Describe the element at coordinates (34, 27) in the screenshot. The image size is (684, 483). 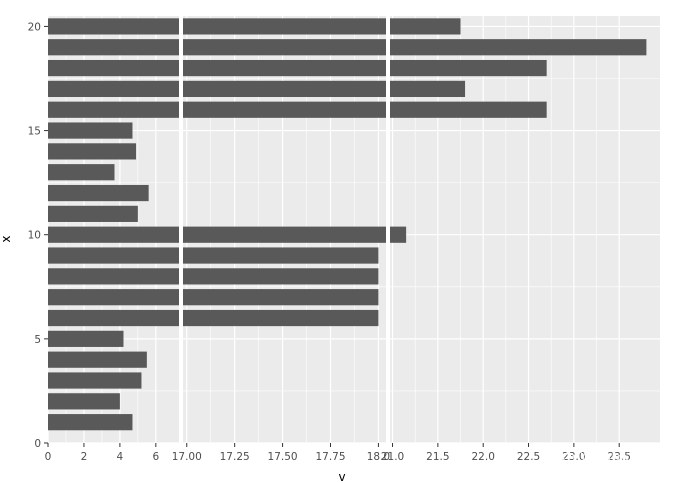
I see `y-tick-label: 20` at that location.